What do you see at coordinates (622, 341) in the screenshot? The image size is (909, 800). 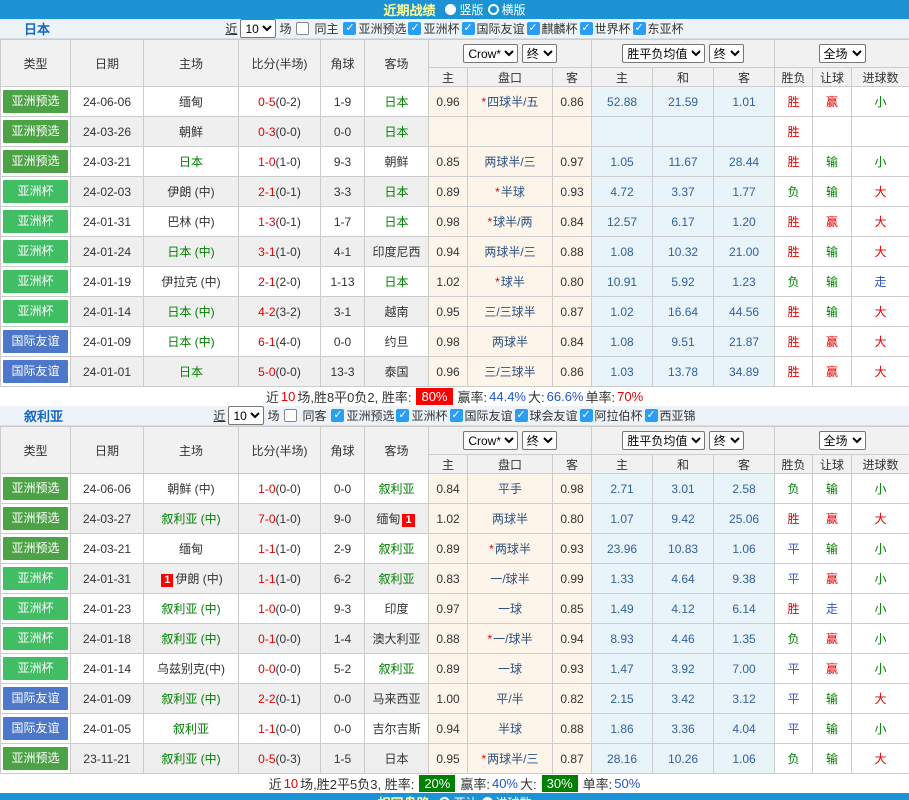 I see `mean-home: 1.08` at bounding box center [622, 341].